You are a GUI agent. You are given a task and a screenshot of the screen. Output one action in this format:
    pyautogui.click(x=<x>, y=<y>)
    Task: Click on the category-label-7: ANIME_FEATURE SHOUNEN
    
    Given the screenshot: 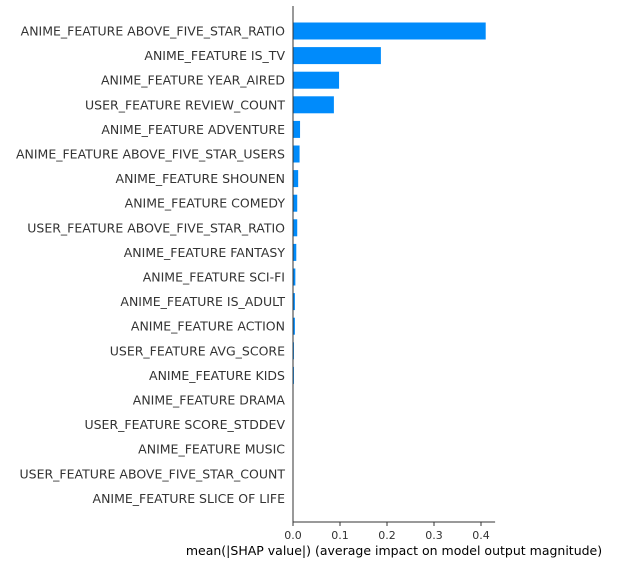 What is the action you would take?
    pyautogui.click(x=200, y=178)
    